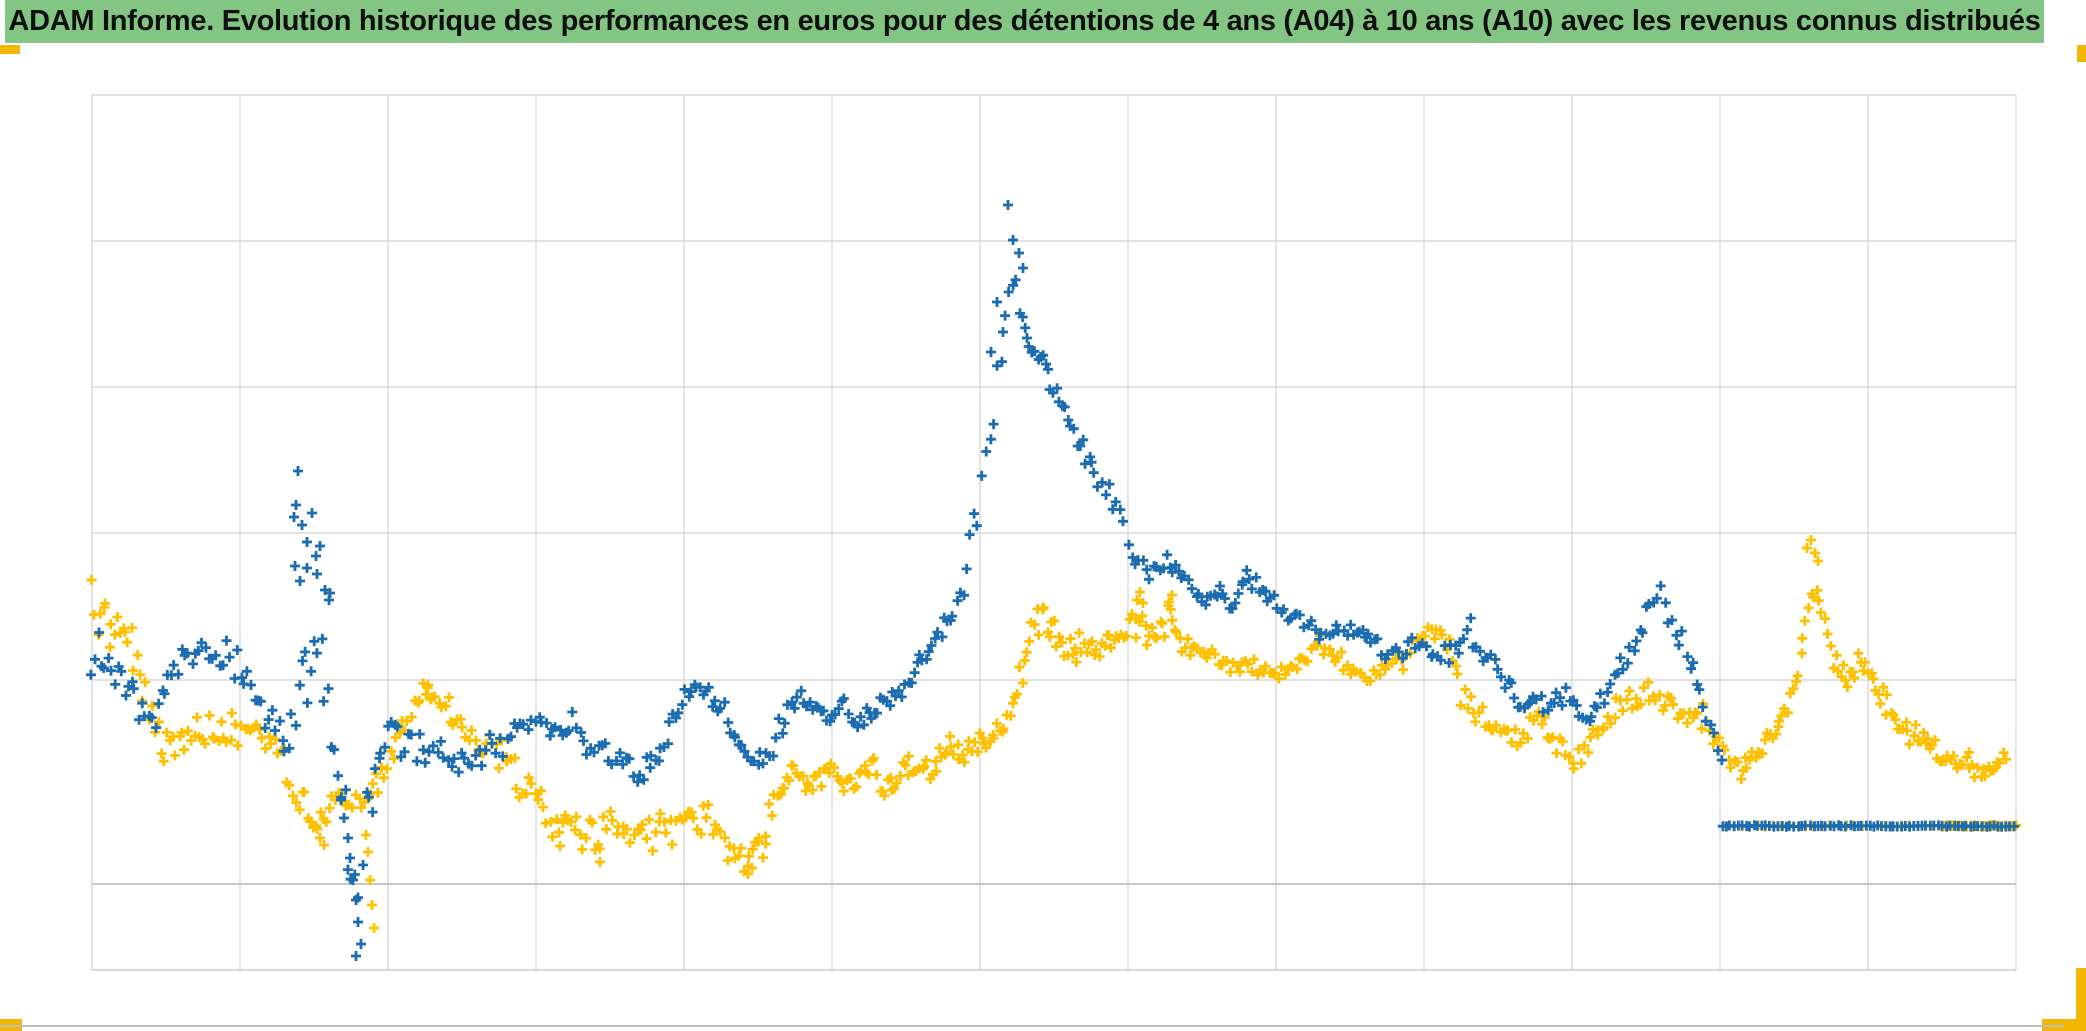 This screenshot has width=2086, height=1031. I want to click on selection-corner-bottom-right-foot, so click(2064, 1025).